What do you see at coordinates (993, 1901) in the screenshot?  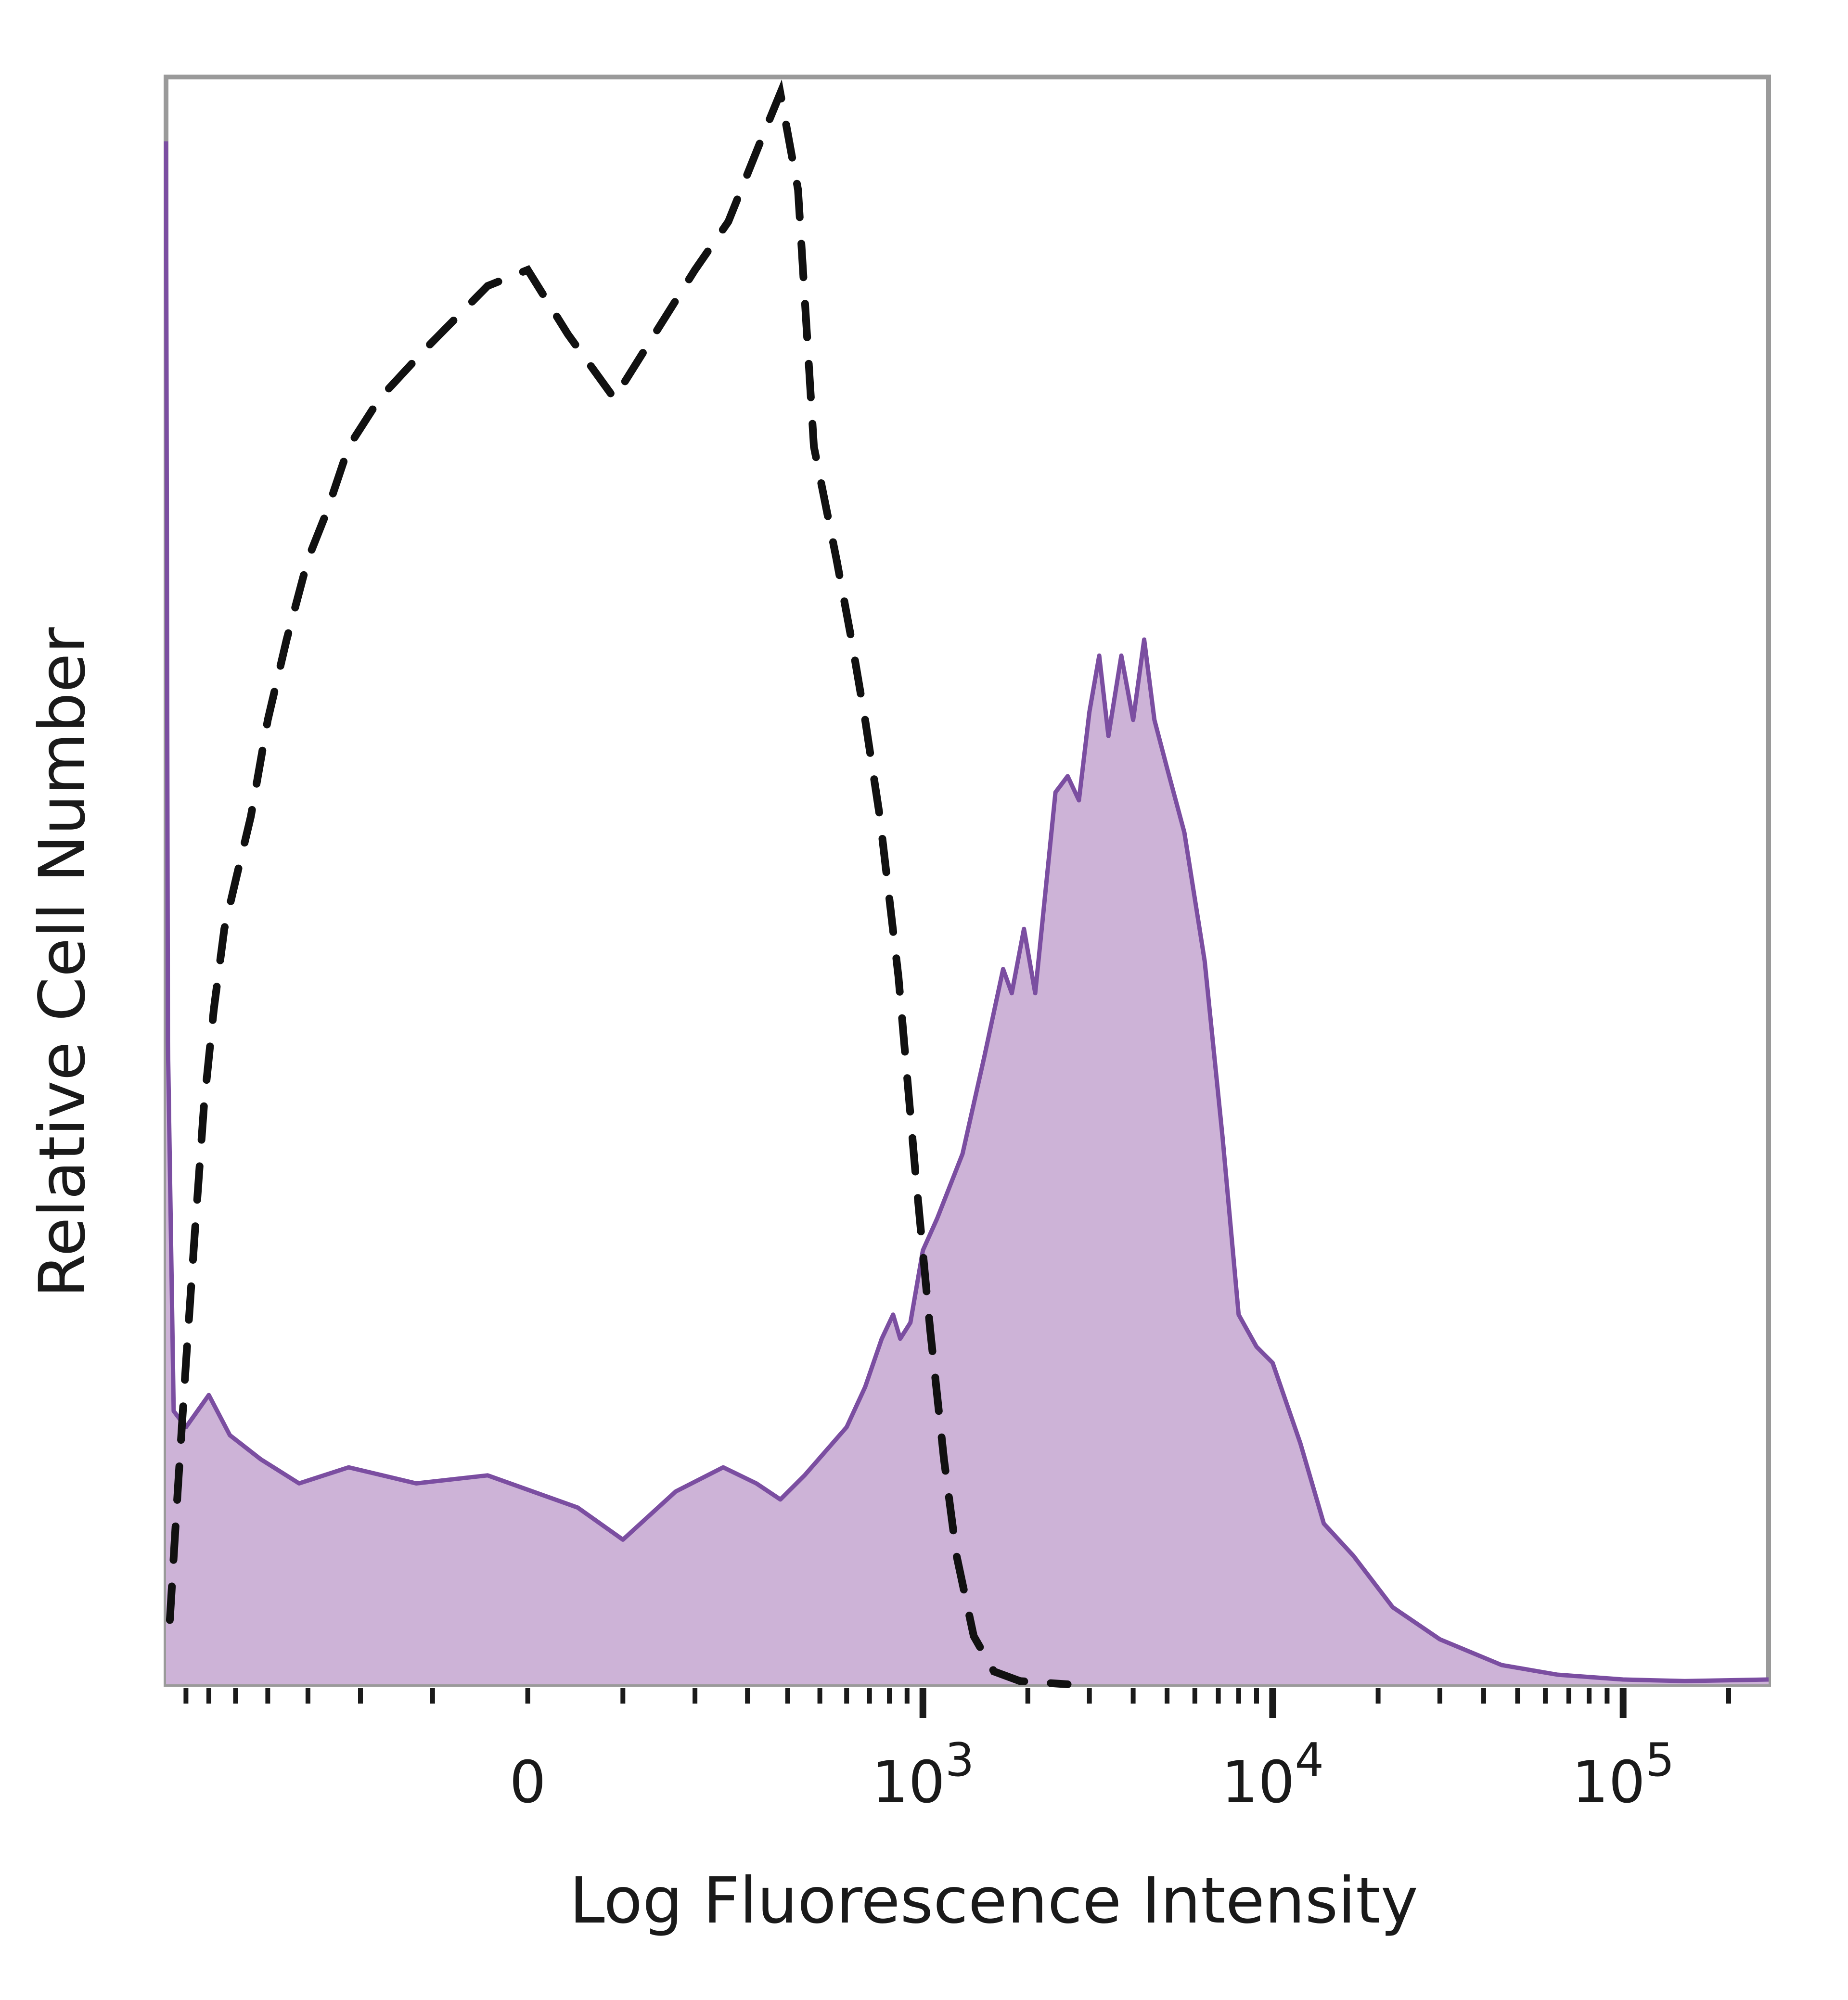 I see `x-axis-label: Log Fluorescence Intensity` at bounding box center [993, 1901].